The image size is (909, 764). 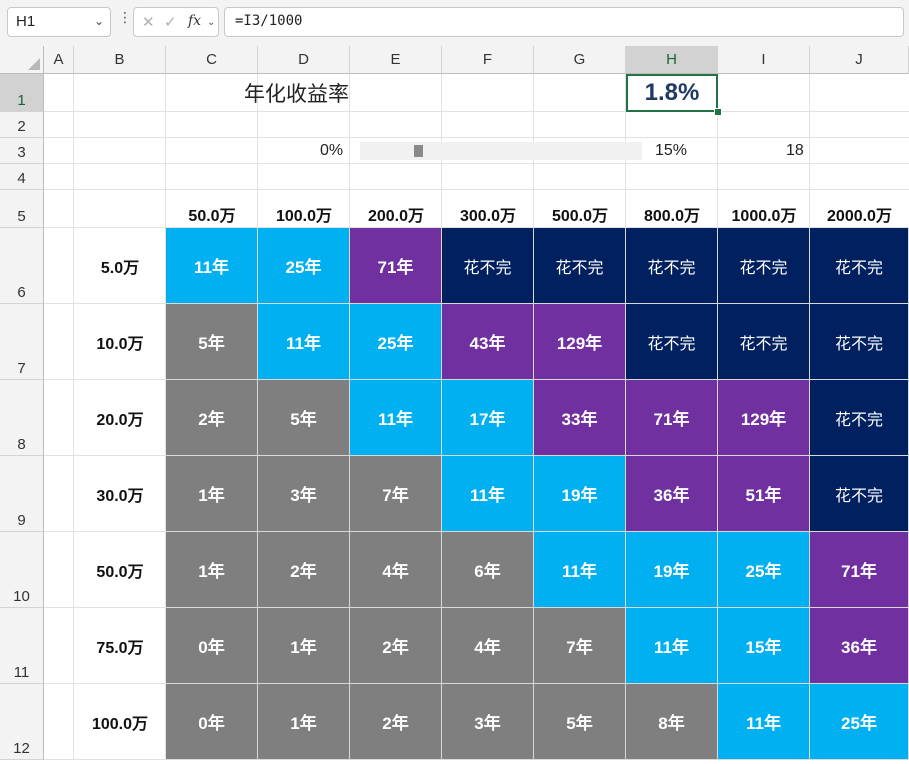 I want to click on cancel-icon: ✕, so click(x=148, y=22).